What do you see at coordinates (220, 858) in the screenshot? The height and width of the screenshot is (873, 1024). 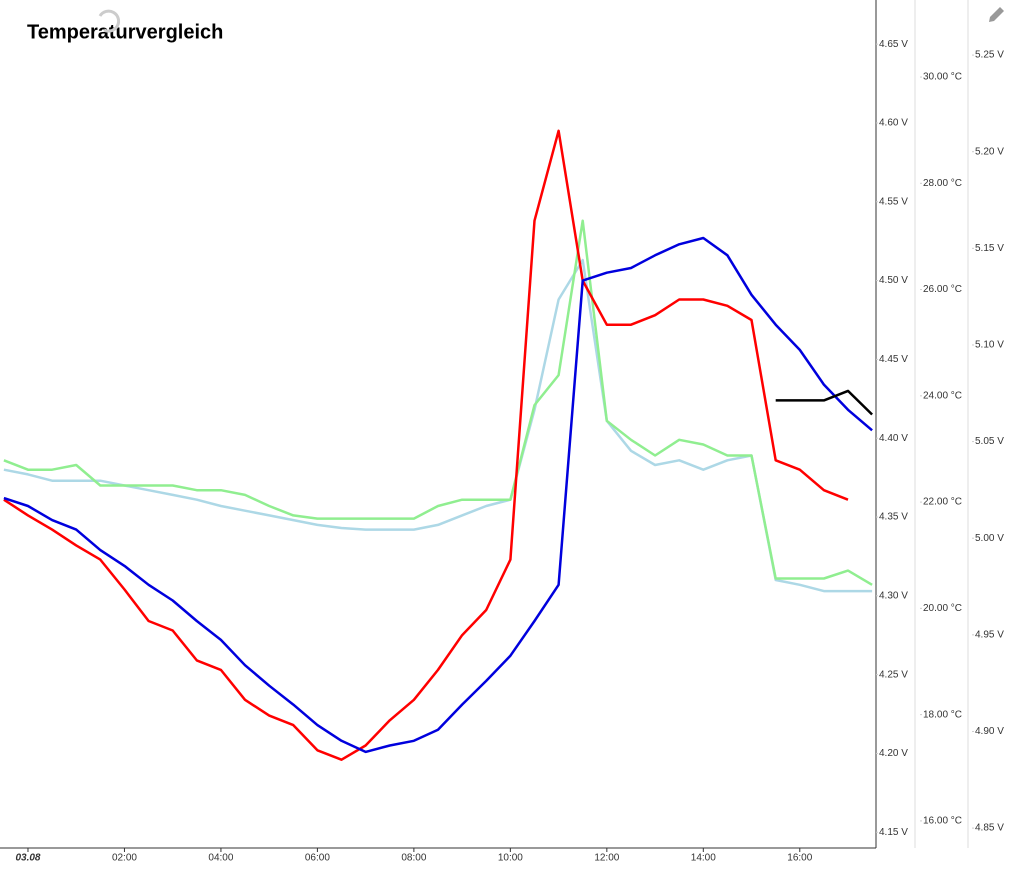 I see `x-tick-label: 04:00` at bounding box center [220, 858].